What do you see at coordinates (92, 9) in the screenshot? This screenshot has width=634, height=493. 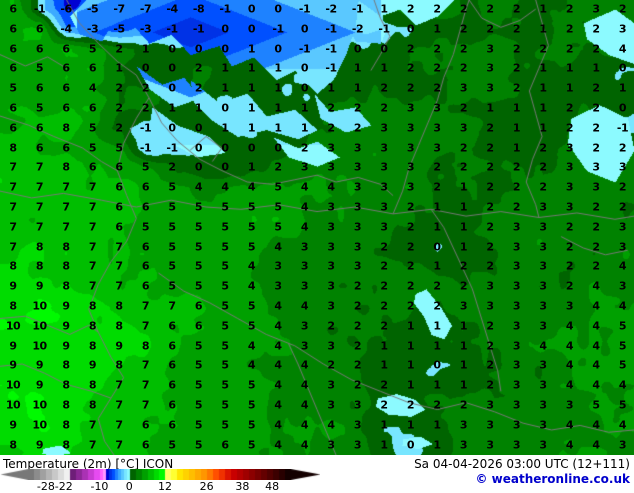 I see `temperature-label: -5` at bounding box center [92, 9].